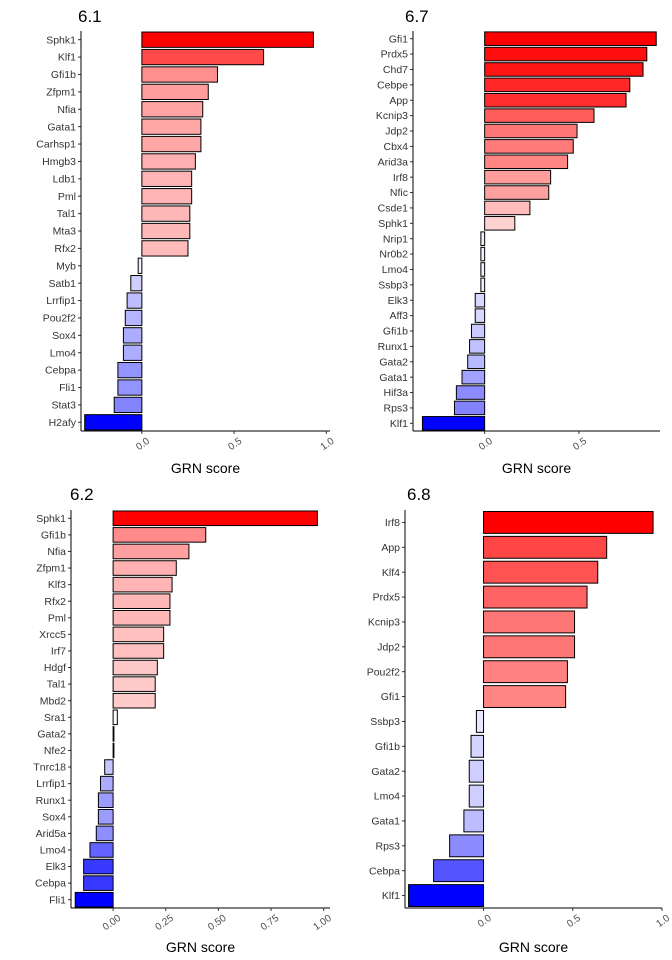 This screenshot has width=672, height=960. I want to click on category-label: Sra1, so click(55, 718).